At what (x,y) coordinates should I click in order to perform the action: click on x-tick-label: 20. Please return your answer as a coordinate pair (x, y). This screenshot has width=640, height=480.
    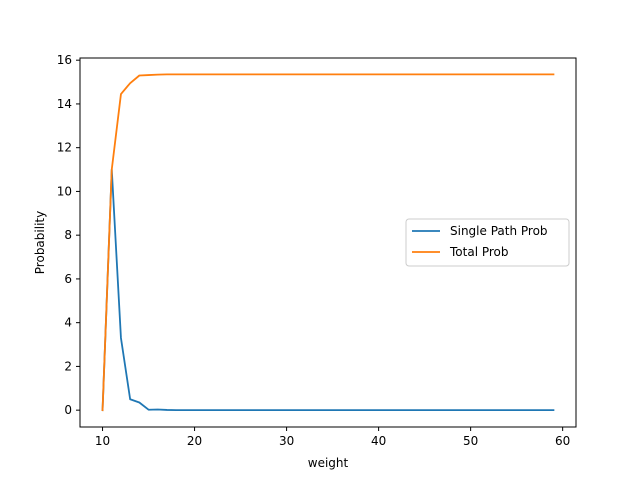
    Looking at the image, I should click on (194, 441).